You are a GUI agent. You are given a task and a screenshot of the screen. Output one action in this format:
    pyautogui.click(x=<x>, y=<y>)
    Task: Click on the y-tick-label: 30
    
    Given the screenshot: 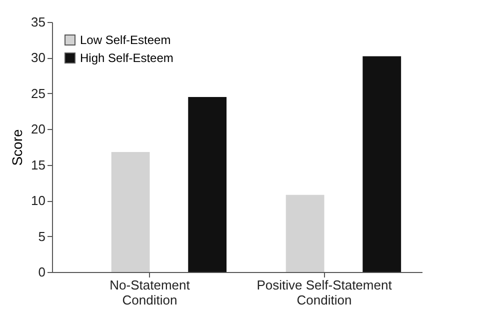 What is the action you would take?
    pyautogui.click(x=38, y=58)
    